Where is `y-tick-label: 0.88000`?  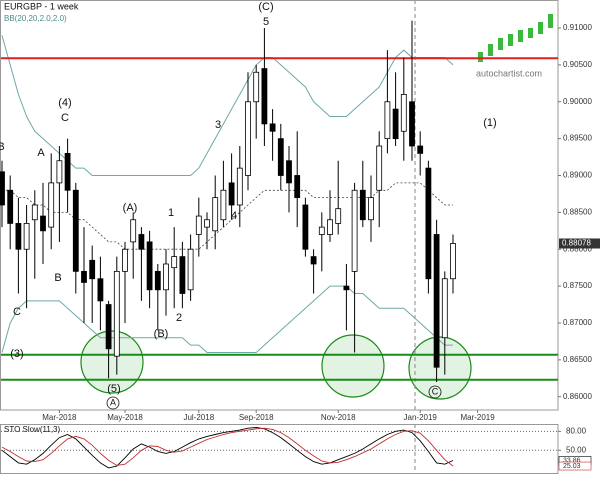
y-tick-label: 0.88000 is located at coordinates (577, 248).